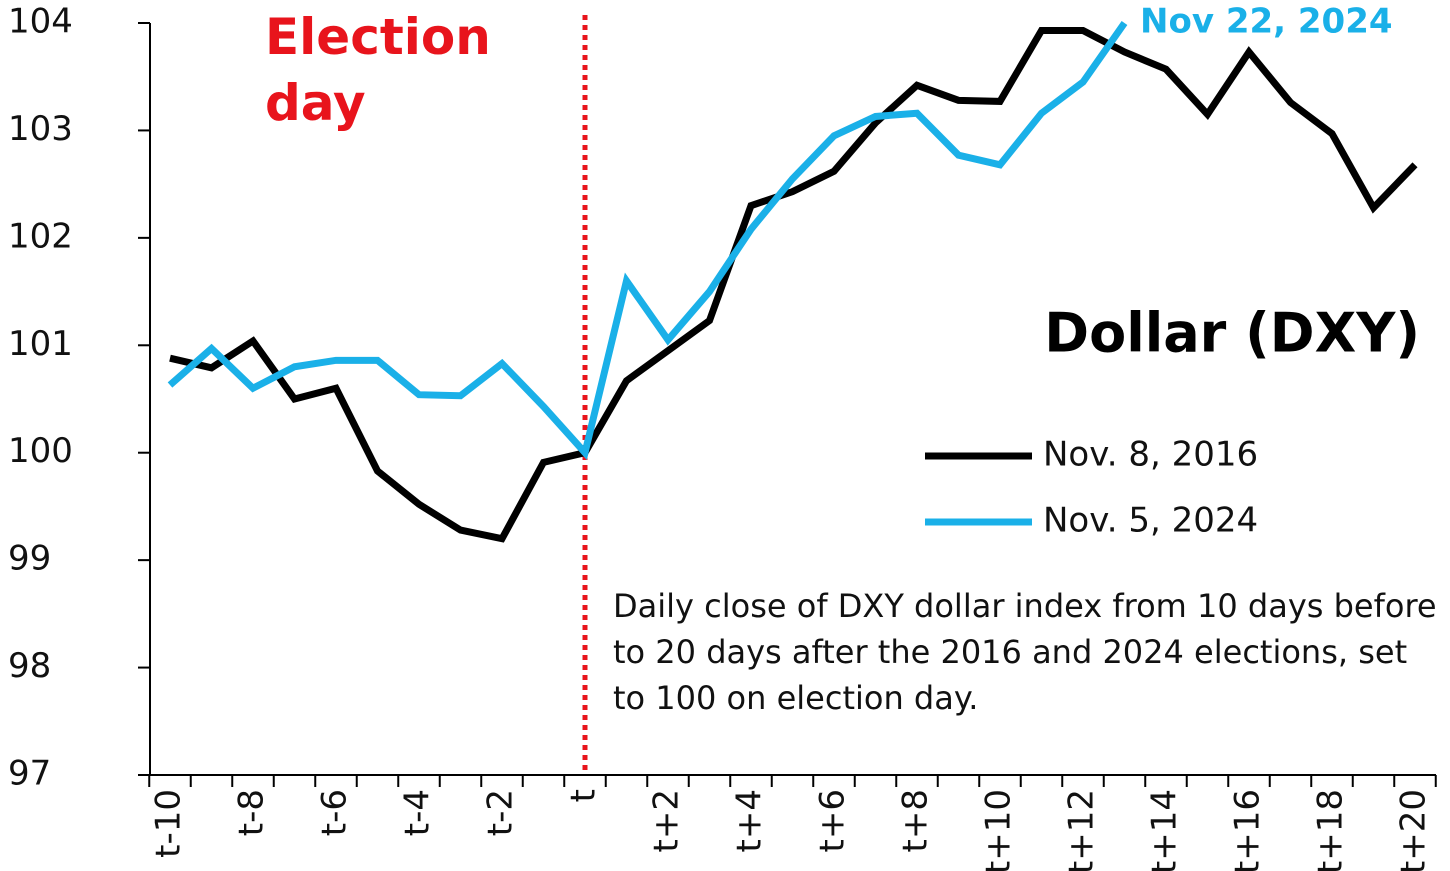 The image size is (1450, 871). Describe the element at coordinates (916, 820) in the screenshot. I see `x-tick-label: t+8` at that location.